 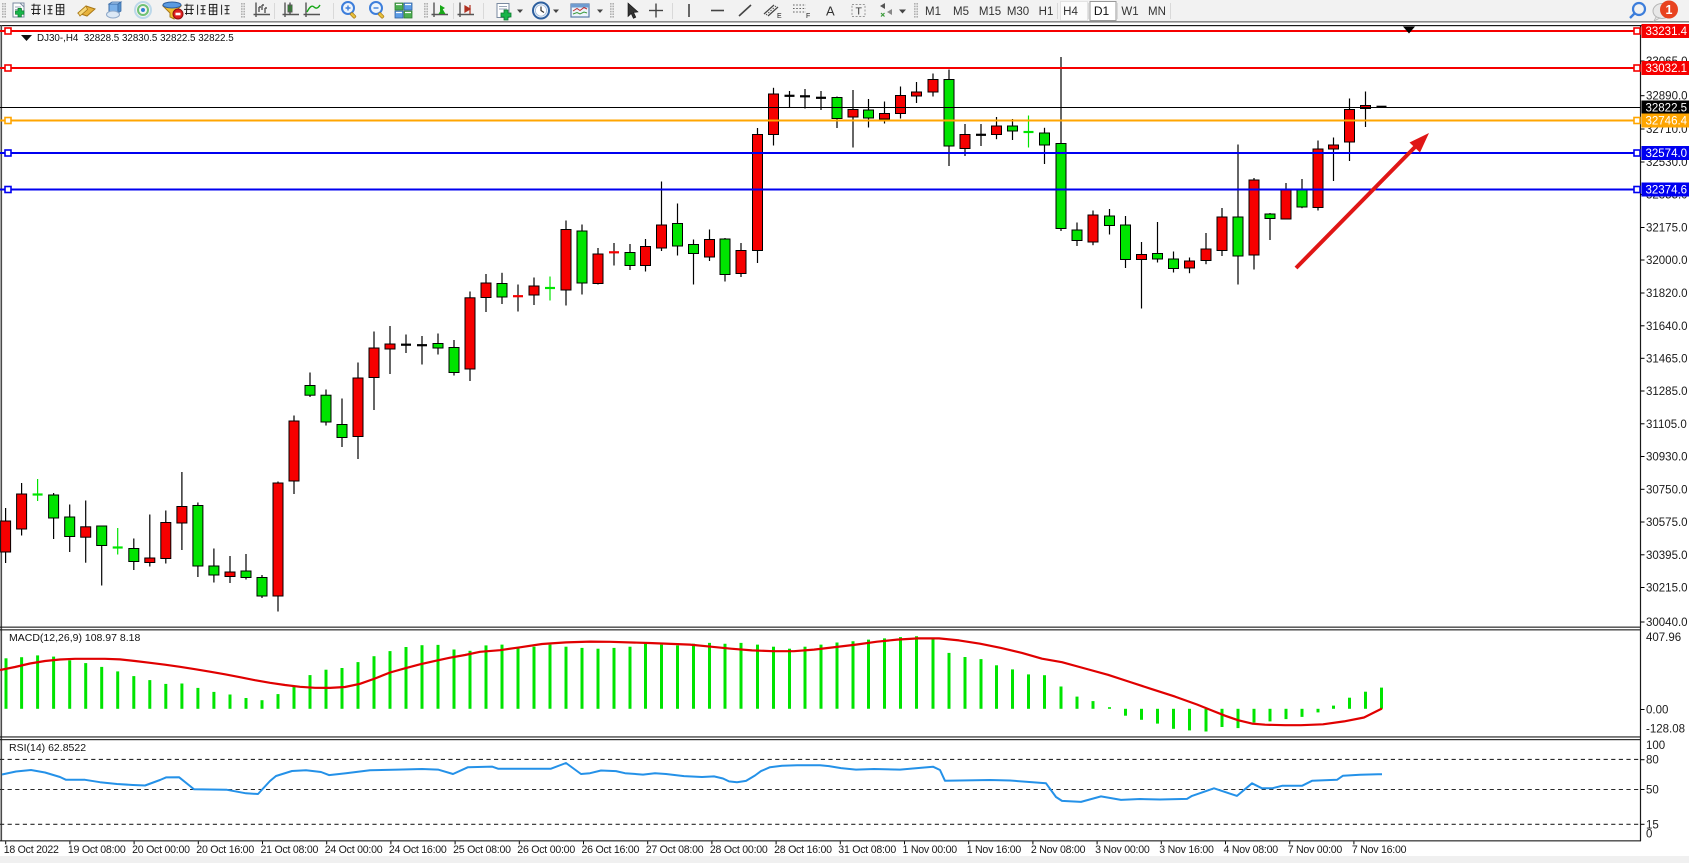 I want to click on svg-text: 25 Oct 08:00, so click(x=482, y=850).